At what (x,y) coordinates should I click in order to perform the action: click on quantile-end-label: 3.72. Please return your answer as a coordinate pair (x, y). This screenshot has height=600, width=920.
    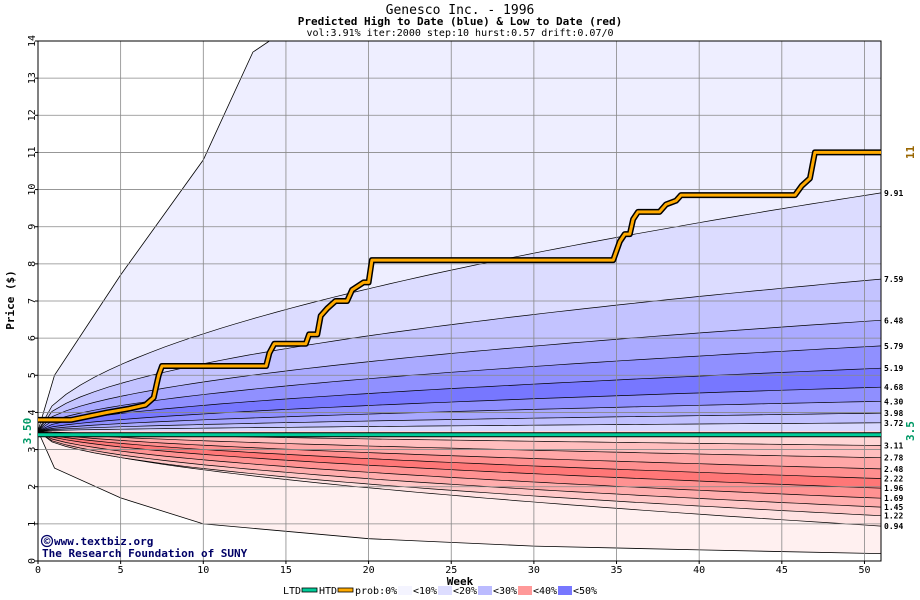
    Looking at the image, I should click on (893, 423).